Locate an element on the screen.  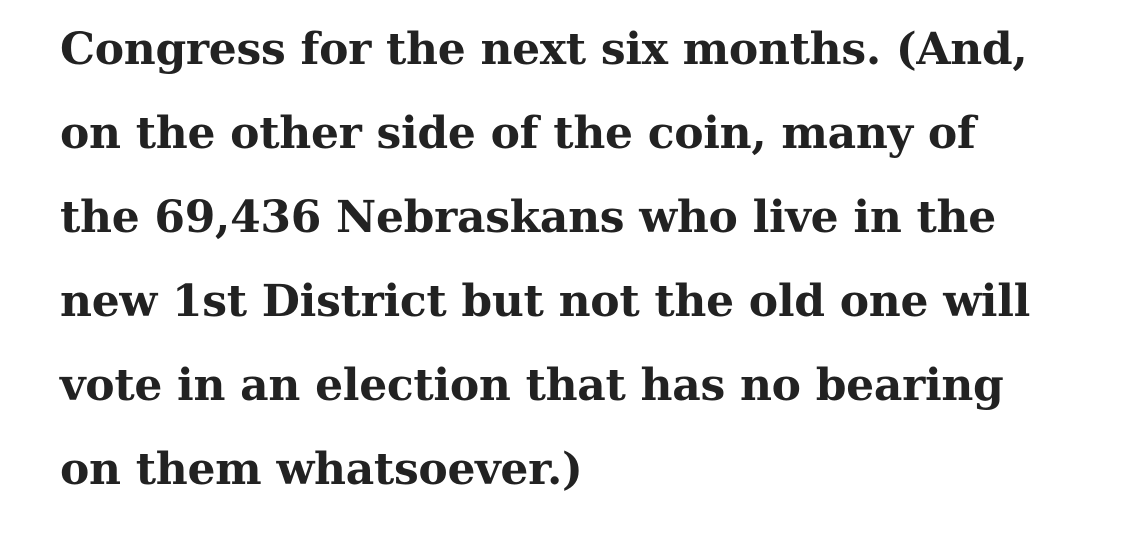
paragraph-line-1: Congress for the next six months. (And, is located at coordinates (544, 49).